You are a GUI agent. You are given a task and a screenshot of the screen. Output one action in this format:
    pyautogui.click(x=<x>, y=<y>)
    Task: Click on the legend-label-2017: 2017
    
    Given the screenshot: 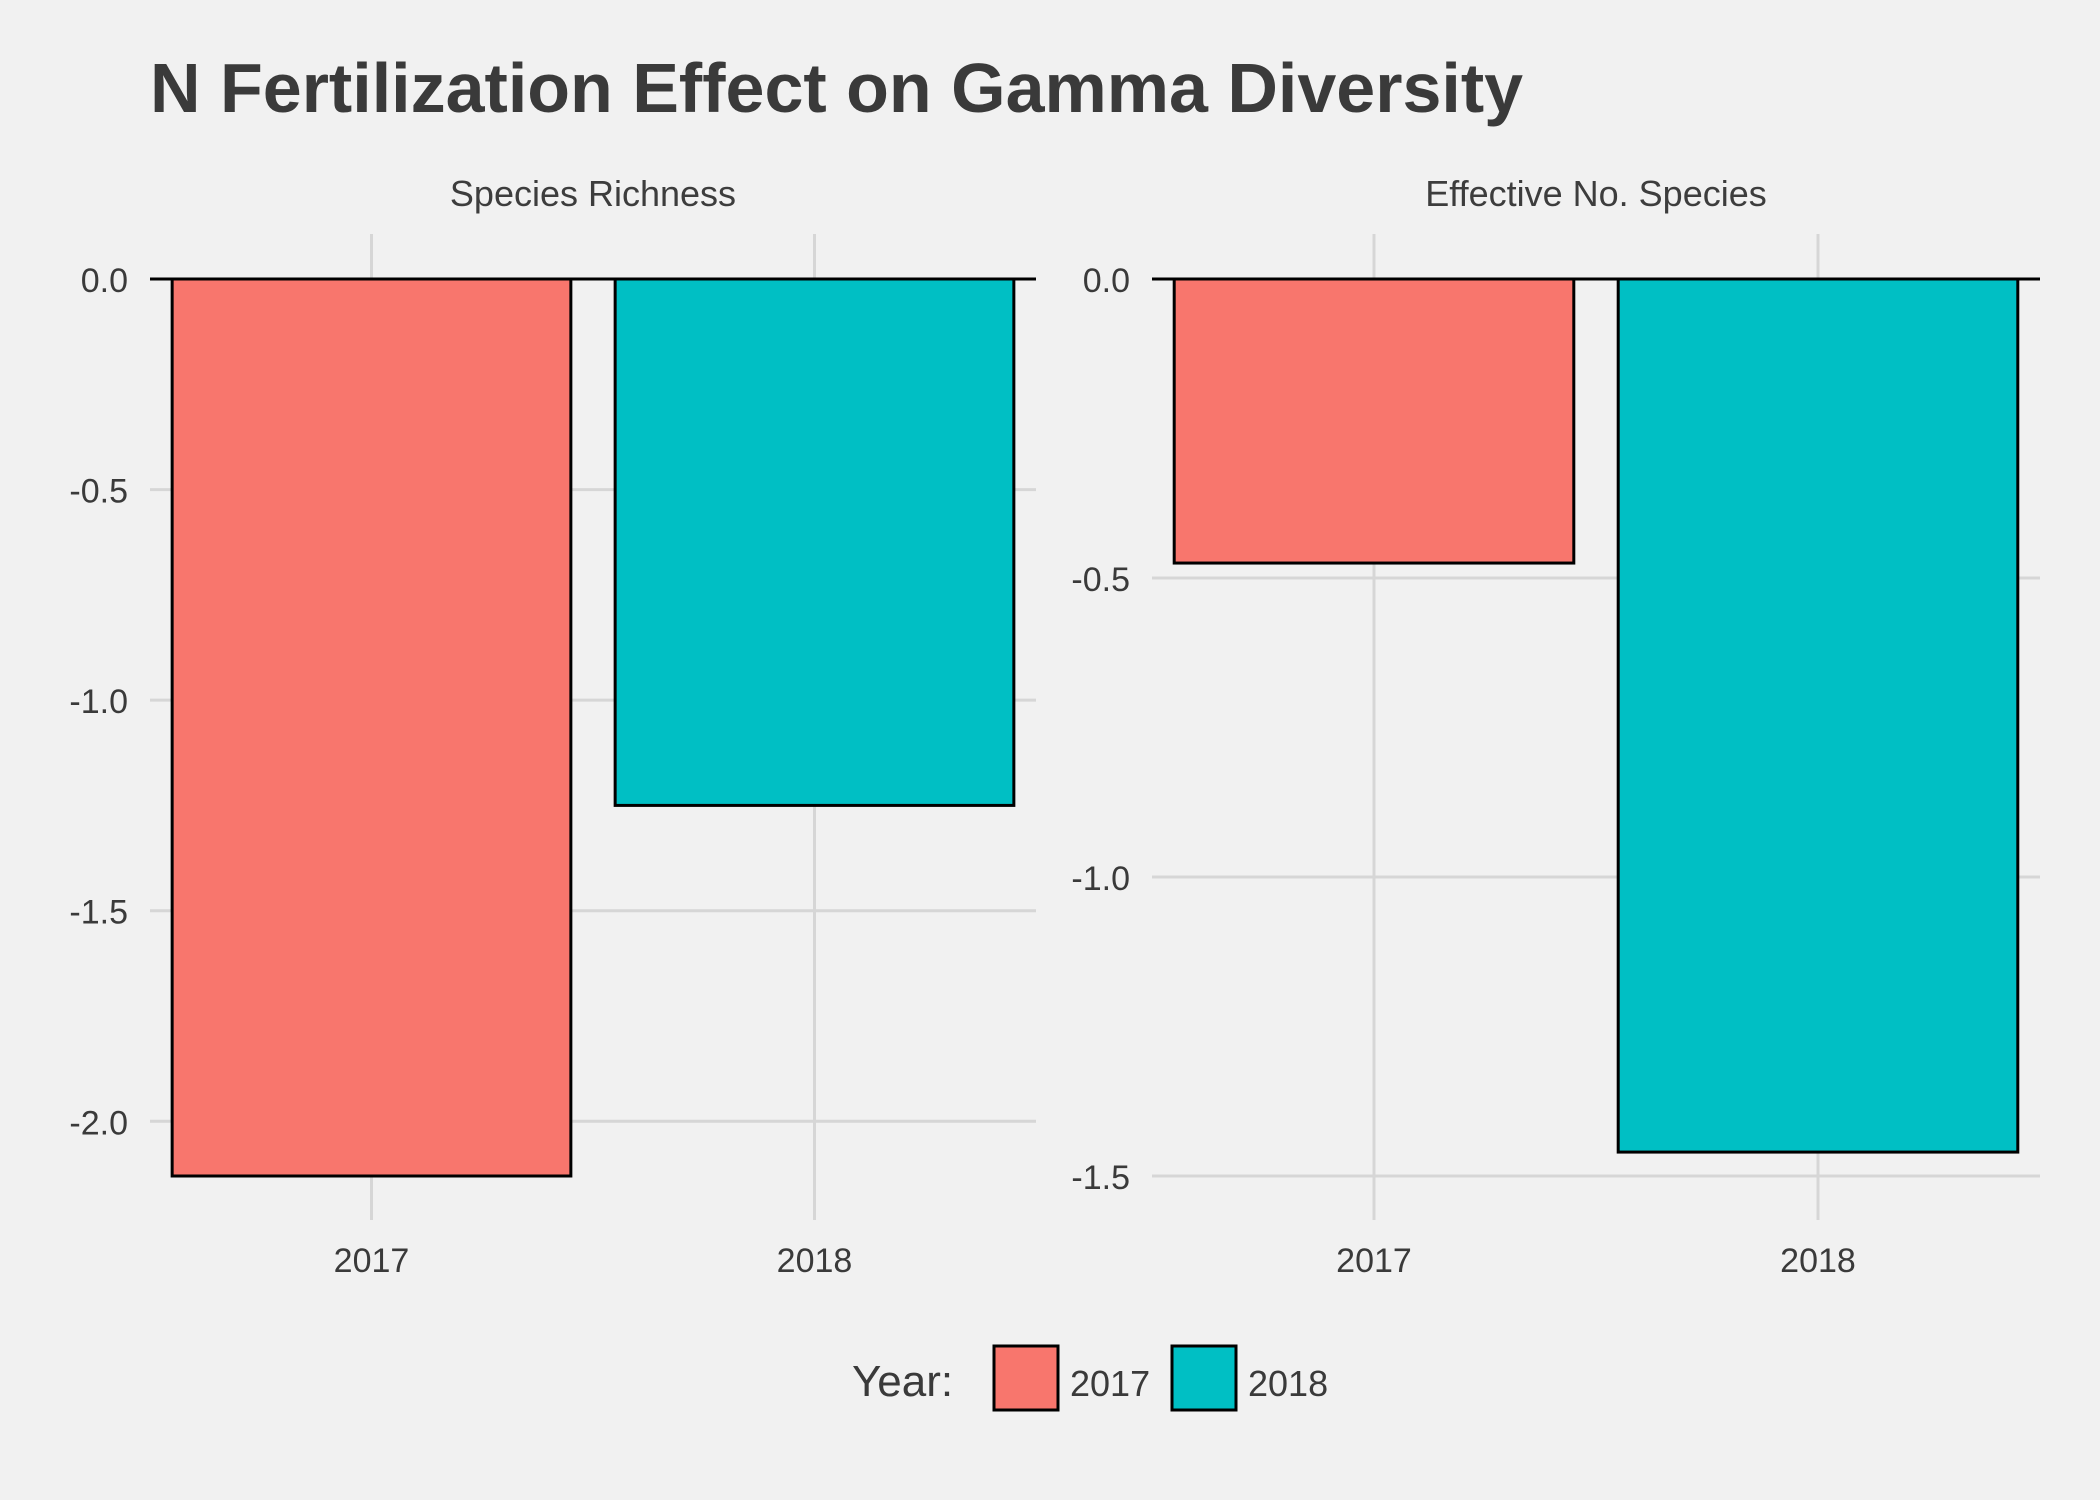 What is the action you would take?
    pyautogui.click(x=1110, y=1383)
    